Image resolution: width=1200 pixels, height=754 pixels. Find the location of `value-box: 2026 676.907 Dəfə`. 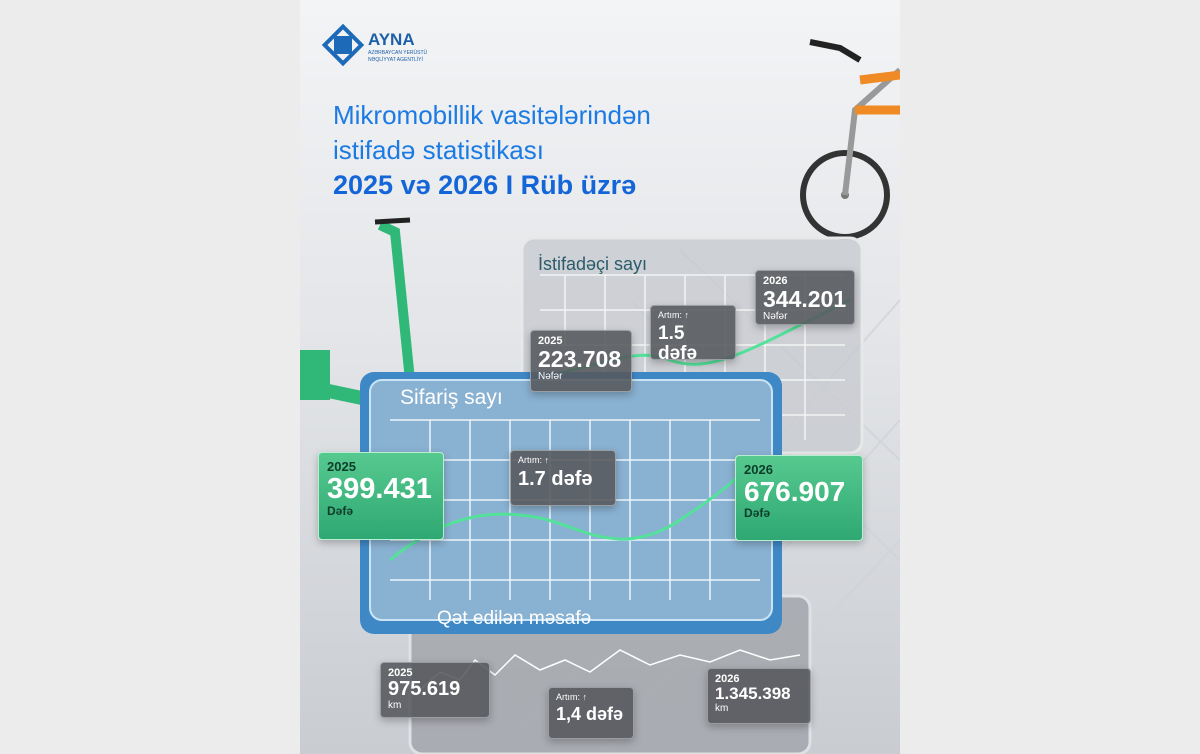

value-box: 2026 676.907 Dəfə is located at coordinates (799, 498).